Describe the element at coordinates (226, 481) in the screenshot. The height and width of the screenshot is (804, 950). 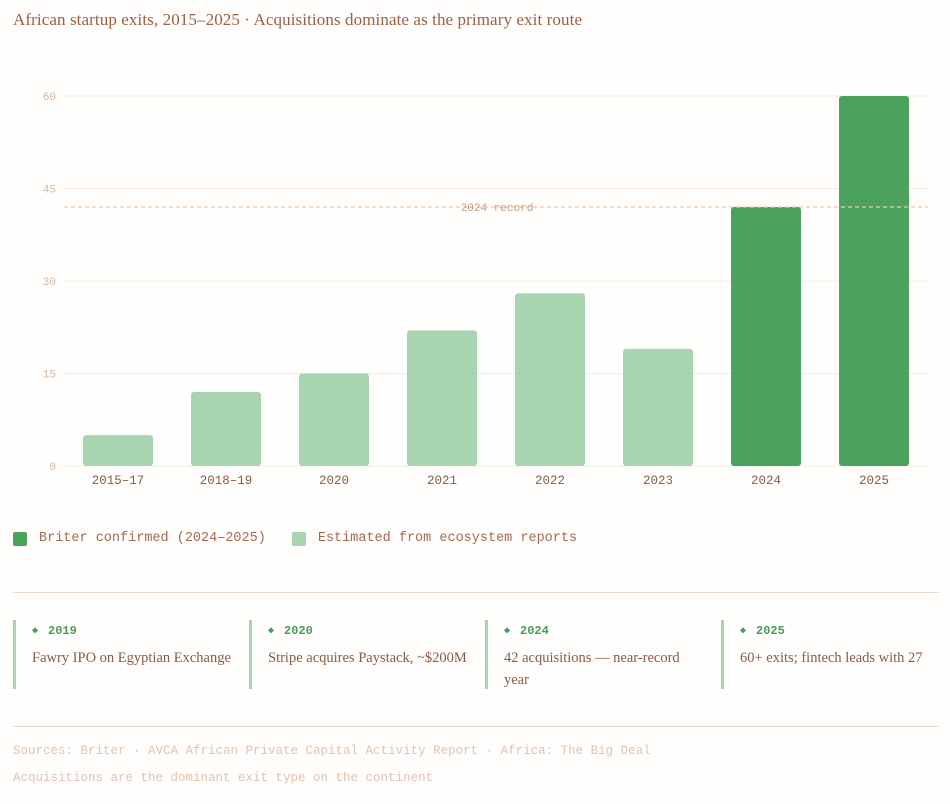
I see `x-tick-label: 2018–19` at that location.